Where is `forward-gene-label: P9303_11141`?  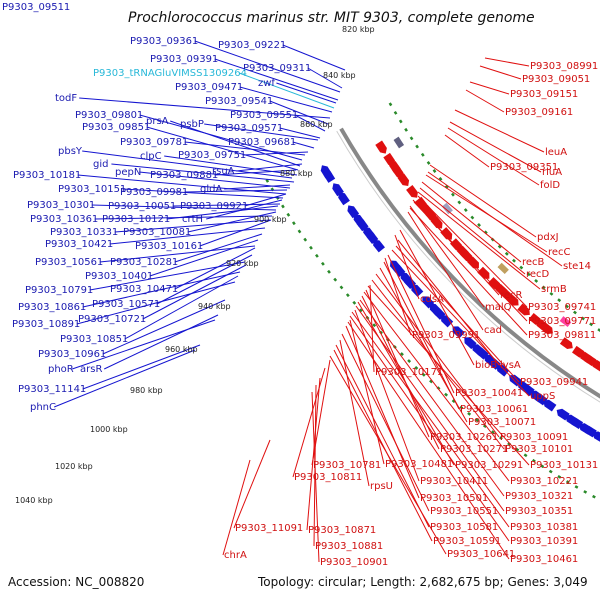
forward-gene-label: P9303_11141 is located at coordinates (52, 389).